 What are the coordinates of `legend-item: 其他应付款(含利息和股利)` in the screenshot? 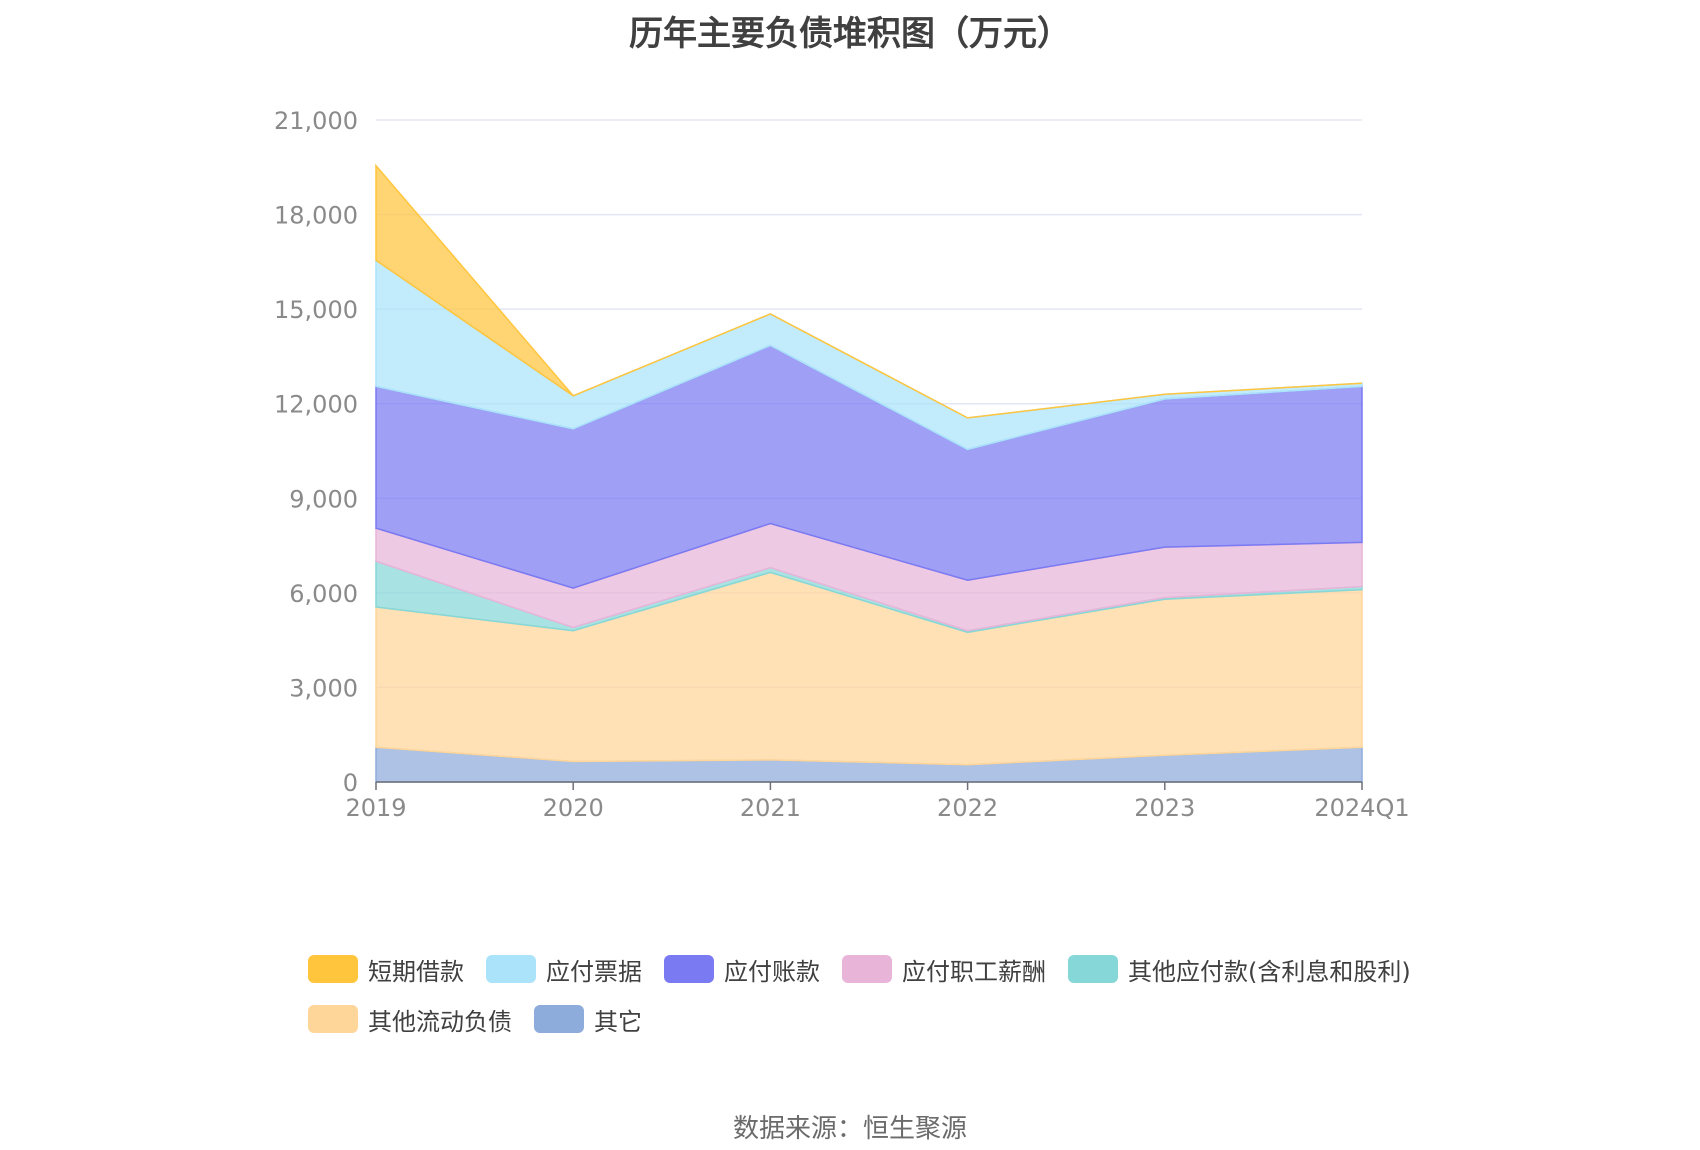 It's located at (1239, 969).